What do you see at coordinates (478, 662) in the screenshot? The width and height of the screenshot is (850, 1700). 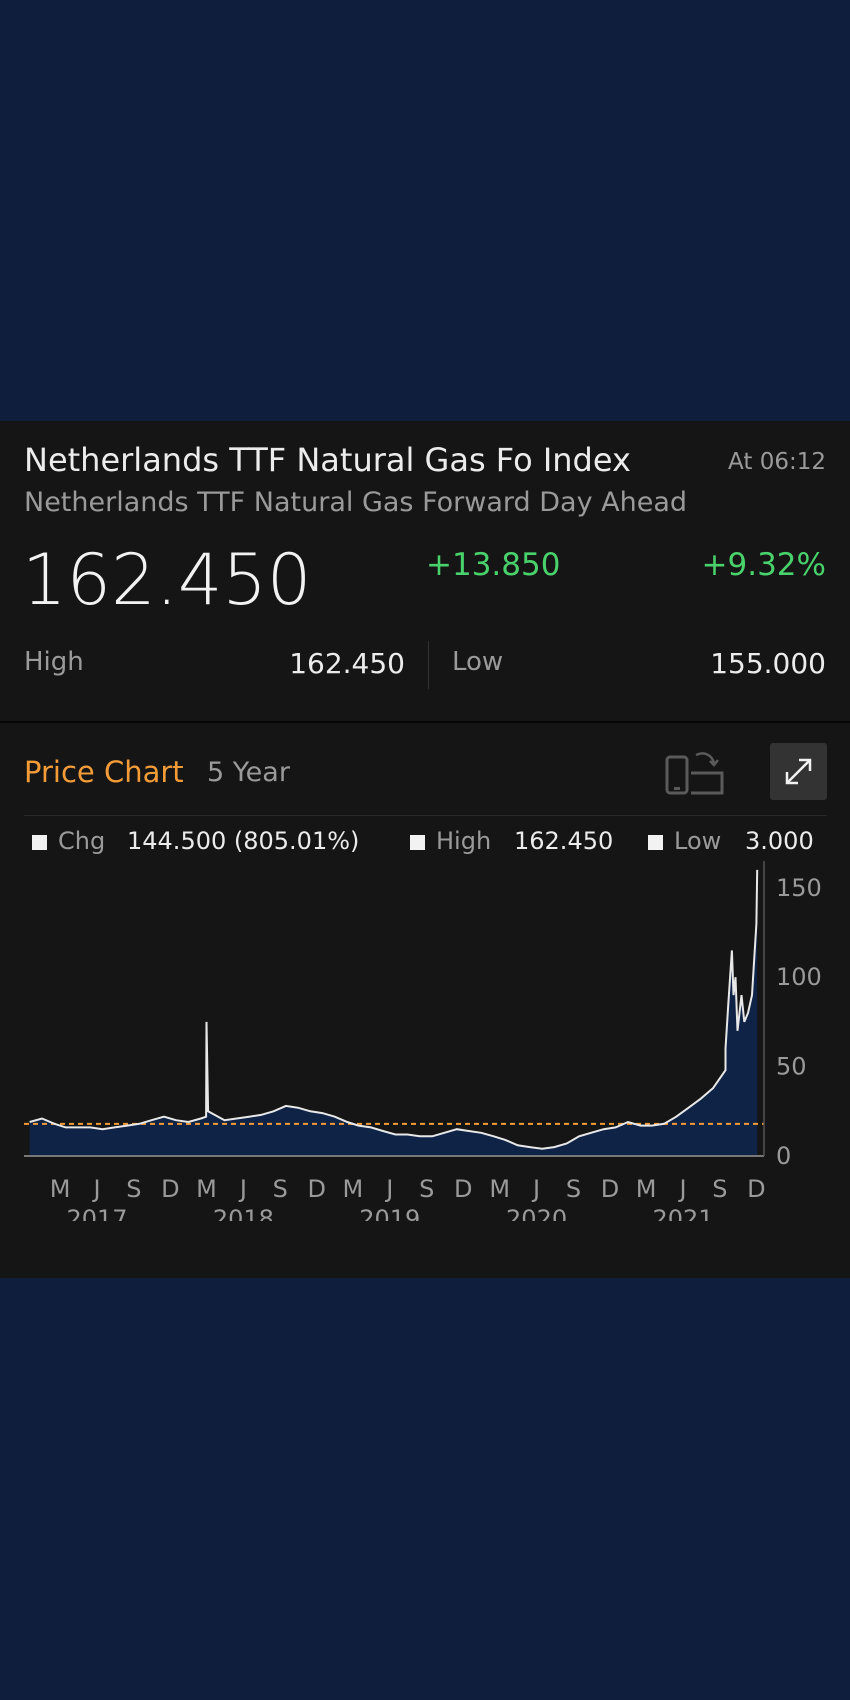 I see `low-label: Low` at bounding box center [478, 662].